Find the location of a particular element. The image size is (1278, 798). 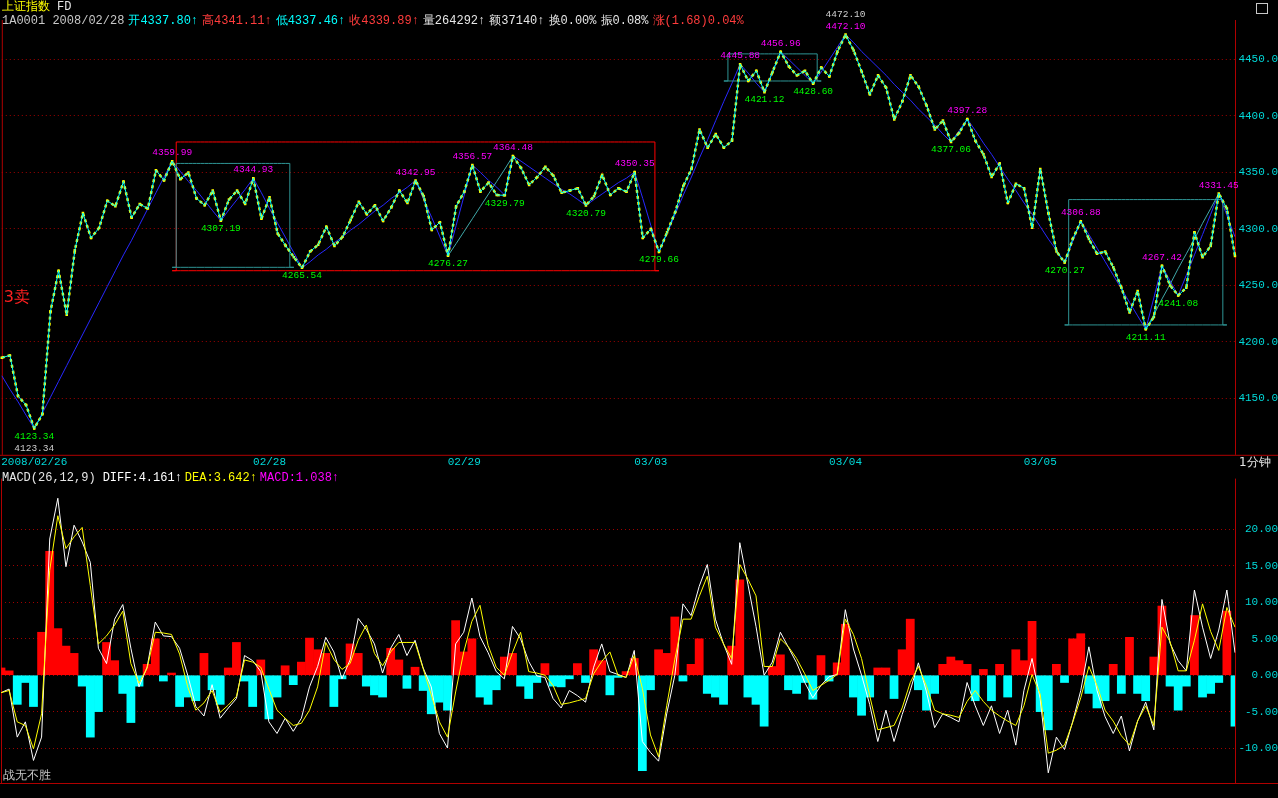

x-tick-label: 03/05 is located at coordinates (1040, 462).